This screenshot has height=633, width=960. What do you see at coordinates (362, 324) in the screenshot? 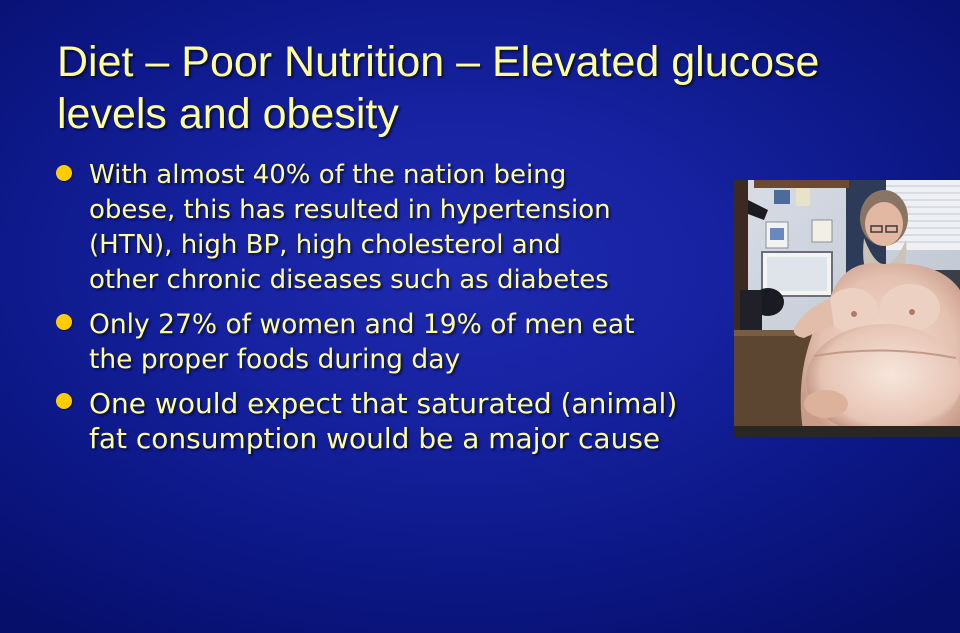
I see `bullet-line: Only 27% of women and 19% of men eat` at bounding box center [362, 324].